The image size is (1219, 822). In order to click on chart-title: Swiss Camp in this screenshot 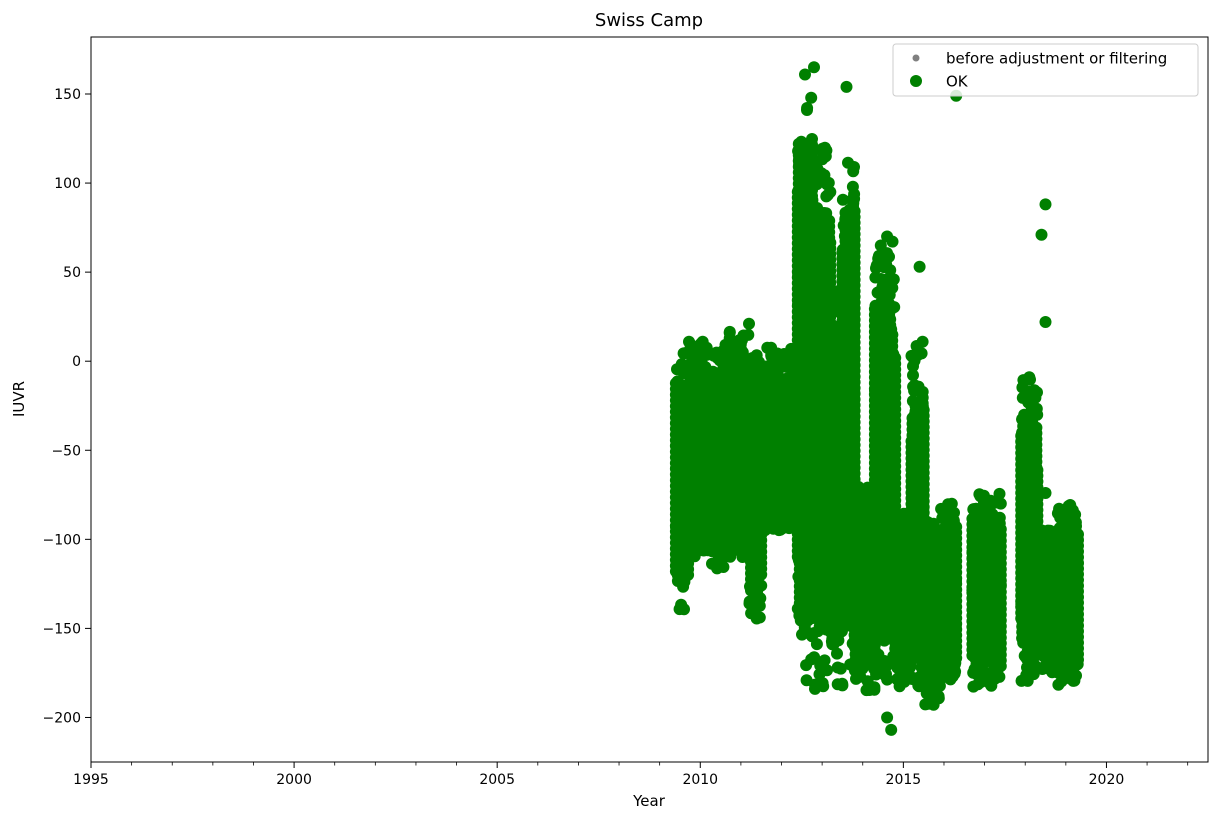, I will do `click(649, 20)`.